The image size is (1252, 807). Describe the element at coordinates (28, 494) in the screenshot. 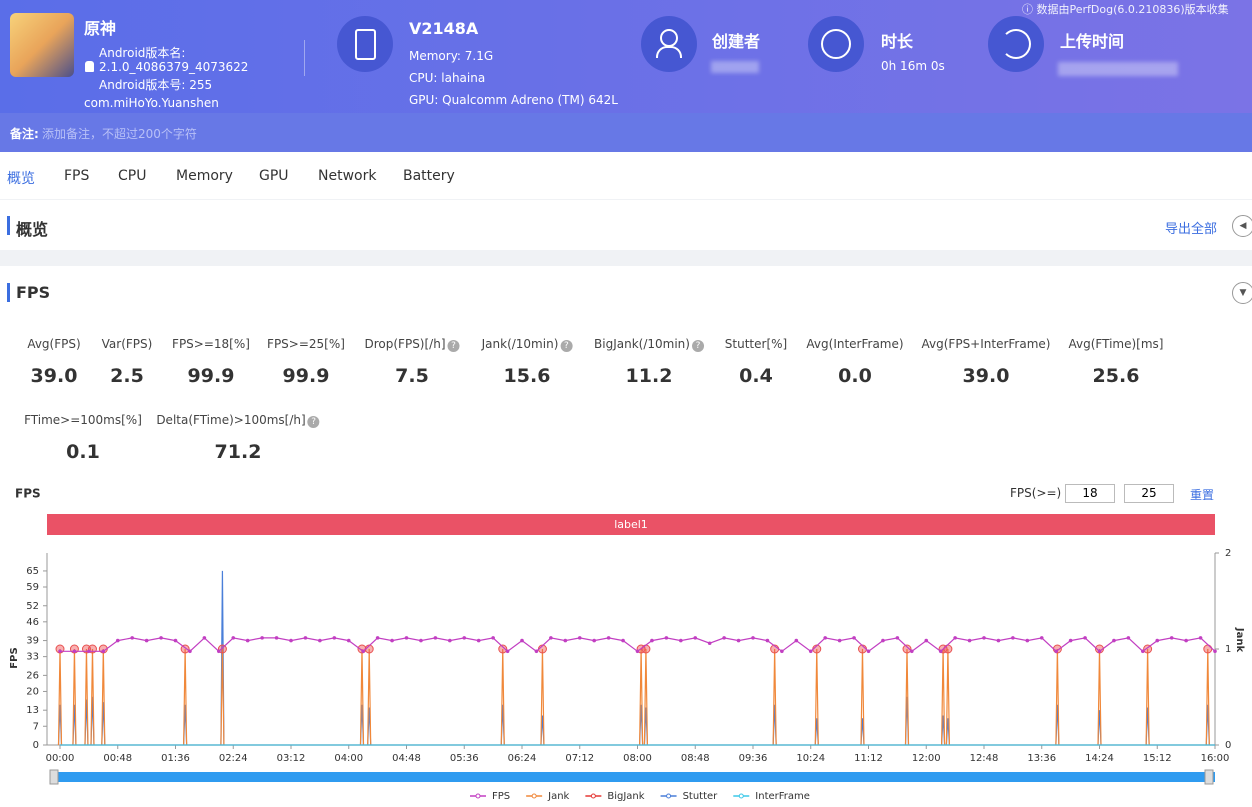

I see `chart-title: FPS` at that location.